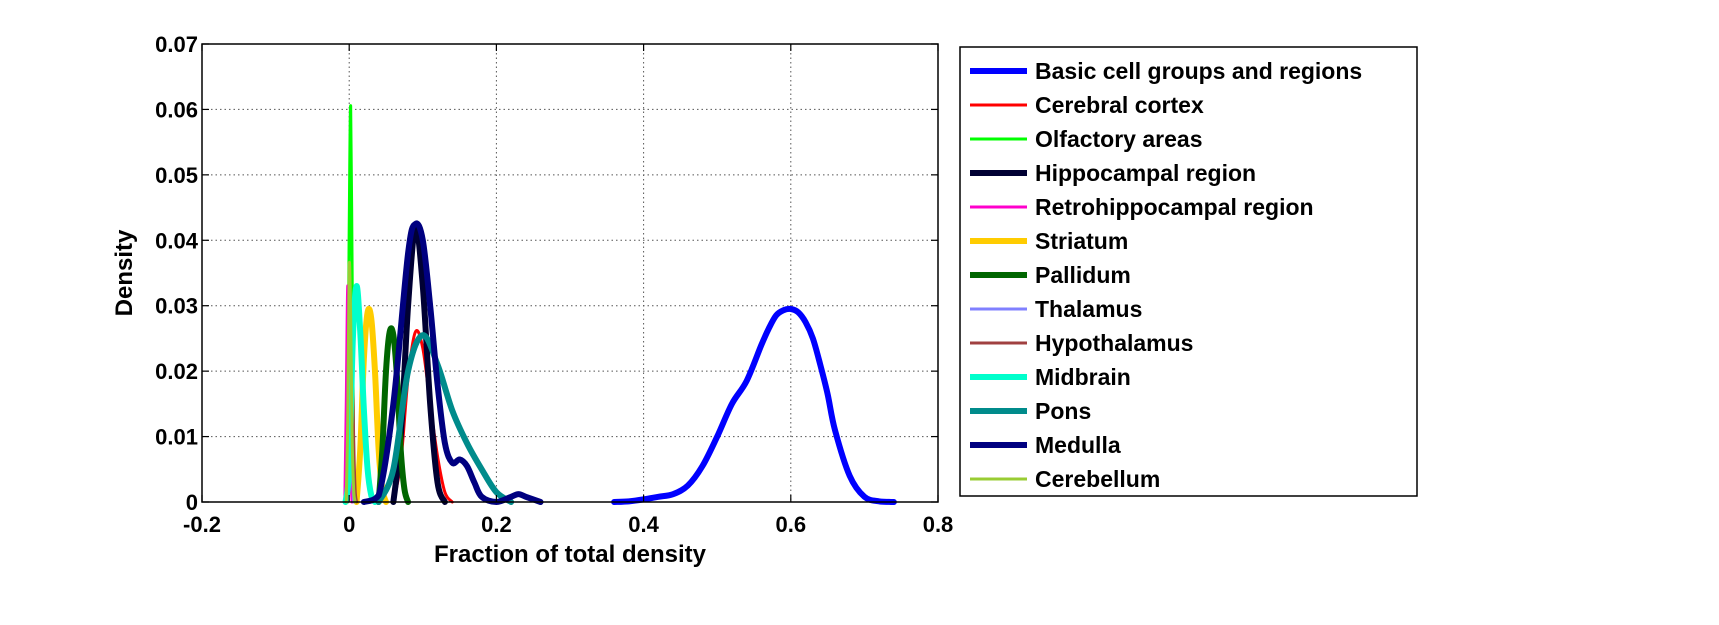  I want to click on y-tick-label: 0.04, so click(177, 240).